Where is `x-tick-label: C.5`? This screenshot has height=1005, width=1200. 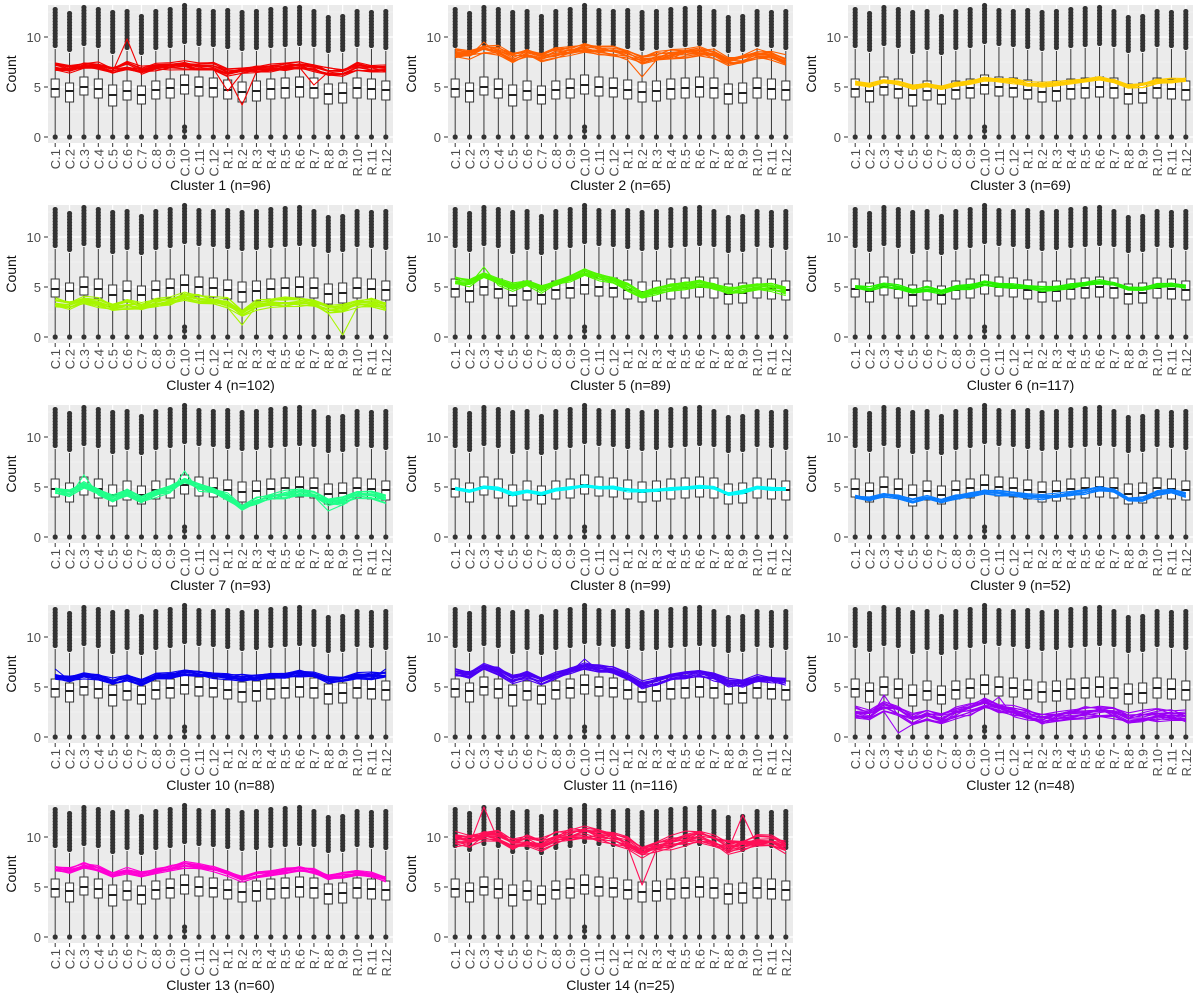
x-tick-label: C.5 is located at coordinates (913, 359).